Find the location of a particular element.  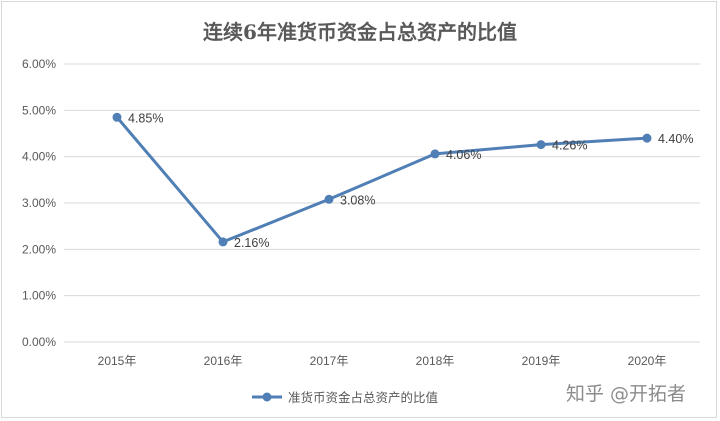

y-tick-label: 4.00% is located at coordinates (39, 157).